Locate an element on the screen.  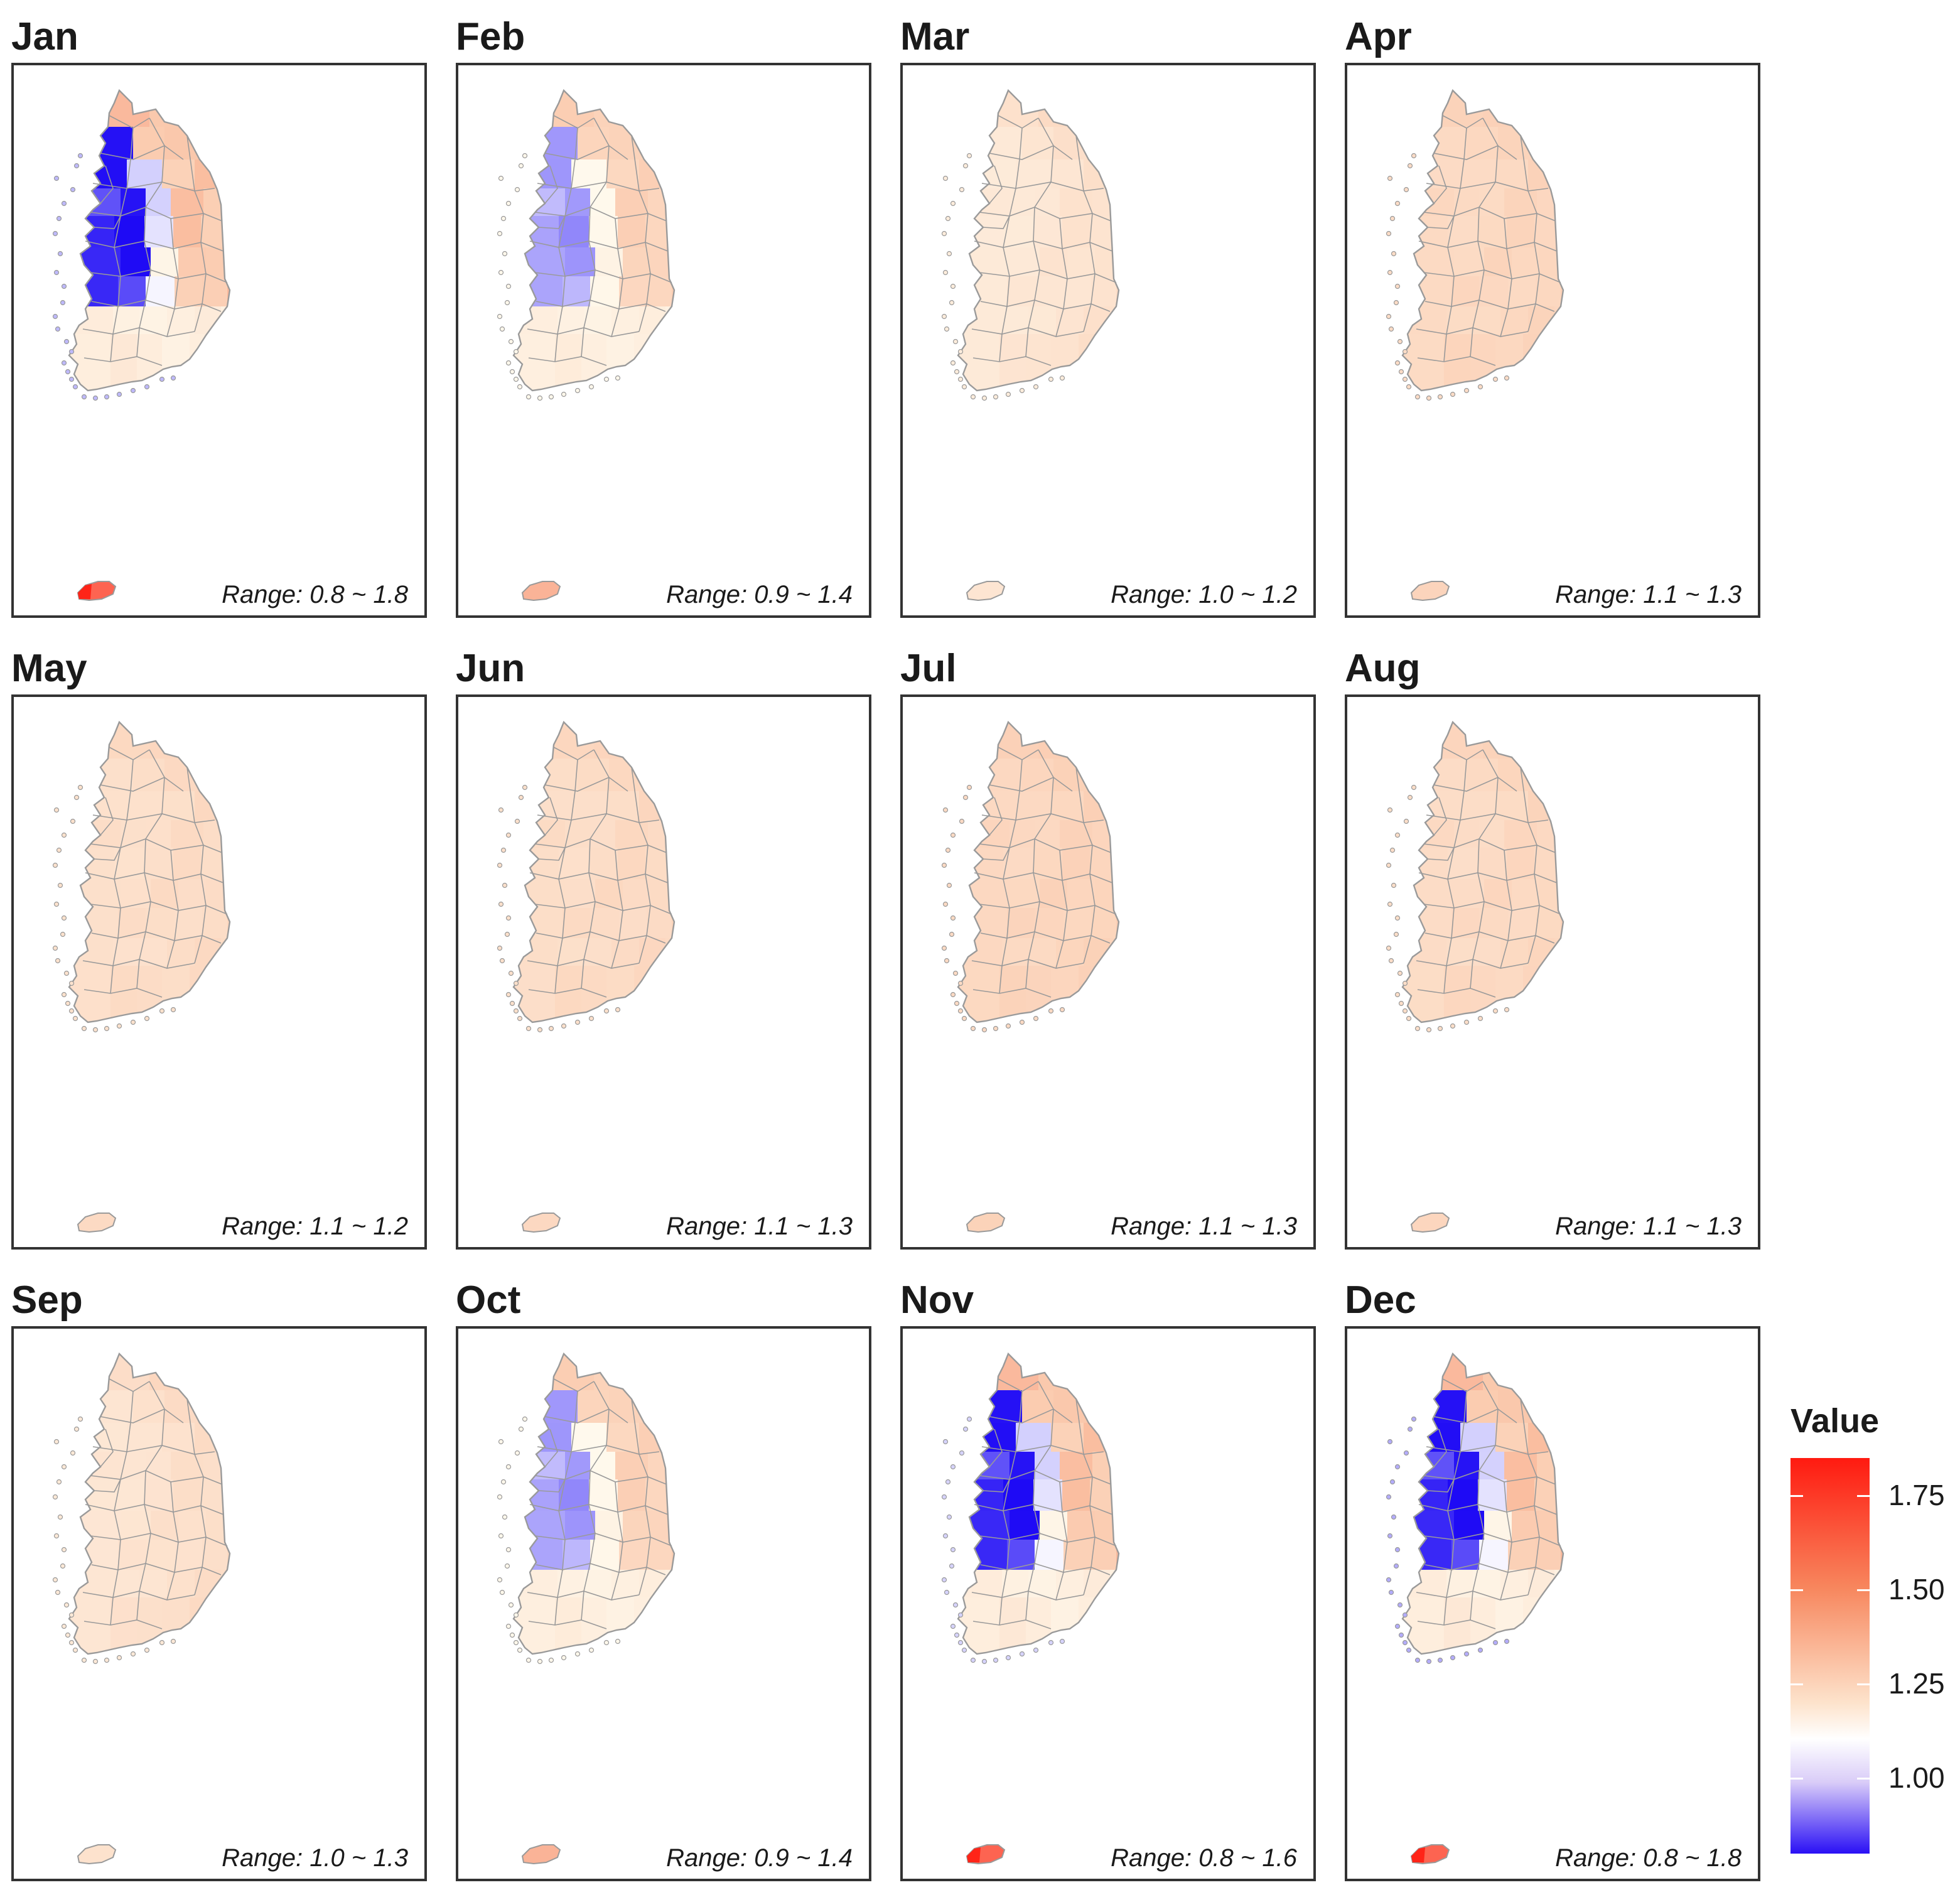
jeju-island is located at coordinates (1430, 1223).